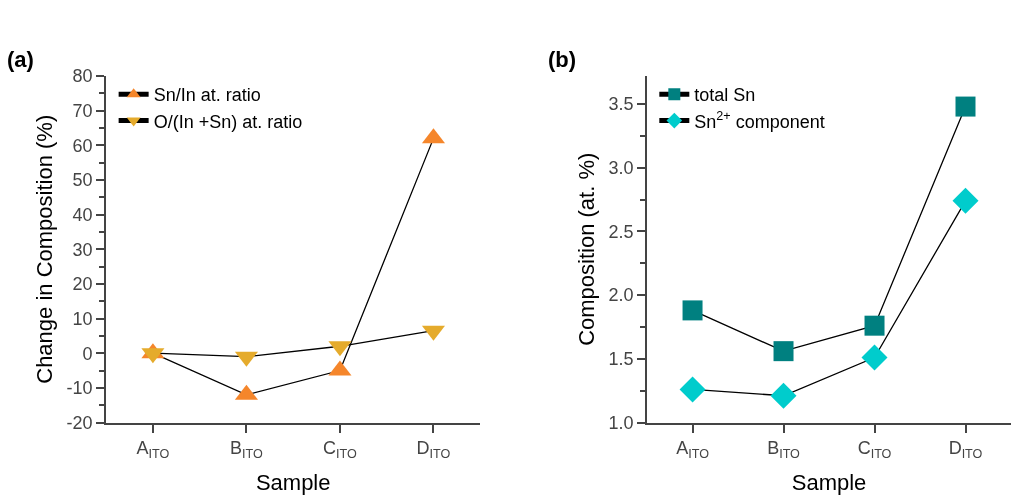  What do you see at coordinates (621, 359) in the screenshot?
I see `y-tick-label: 1.5` at bounding box center [621, 359].